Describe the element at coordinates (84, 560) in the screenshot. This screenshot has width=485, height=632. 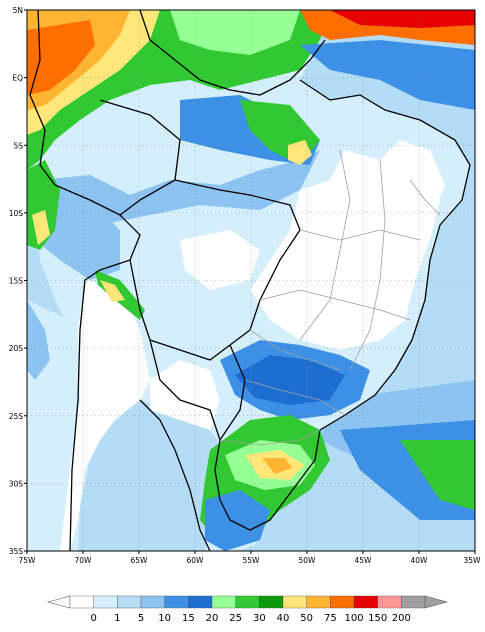
I see `lon-tick-label: 70W` at that location.